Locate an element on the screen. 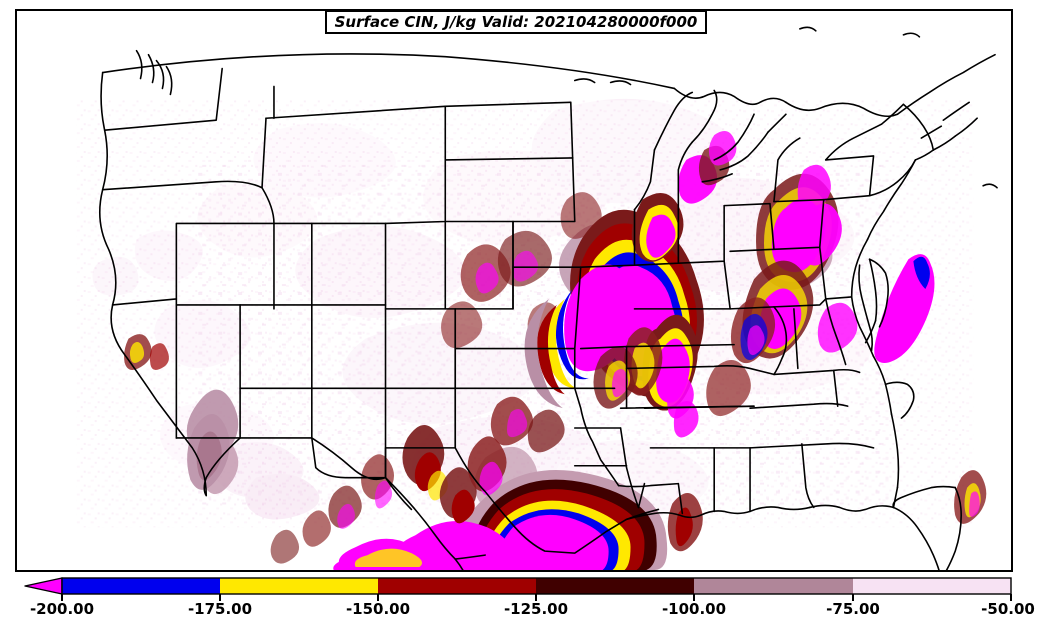 This screenshot has width=1044, height=632. colorbar-tick-label-4: -100.00 is located at coordinates (694, 609).